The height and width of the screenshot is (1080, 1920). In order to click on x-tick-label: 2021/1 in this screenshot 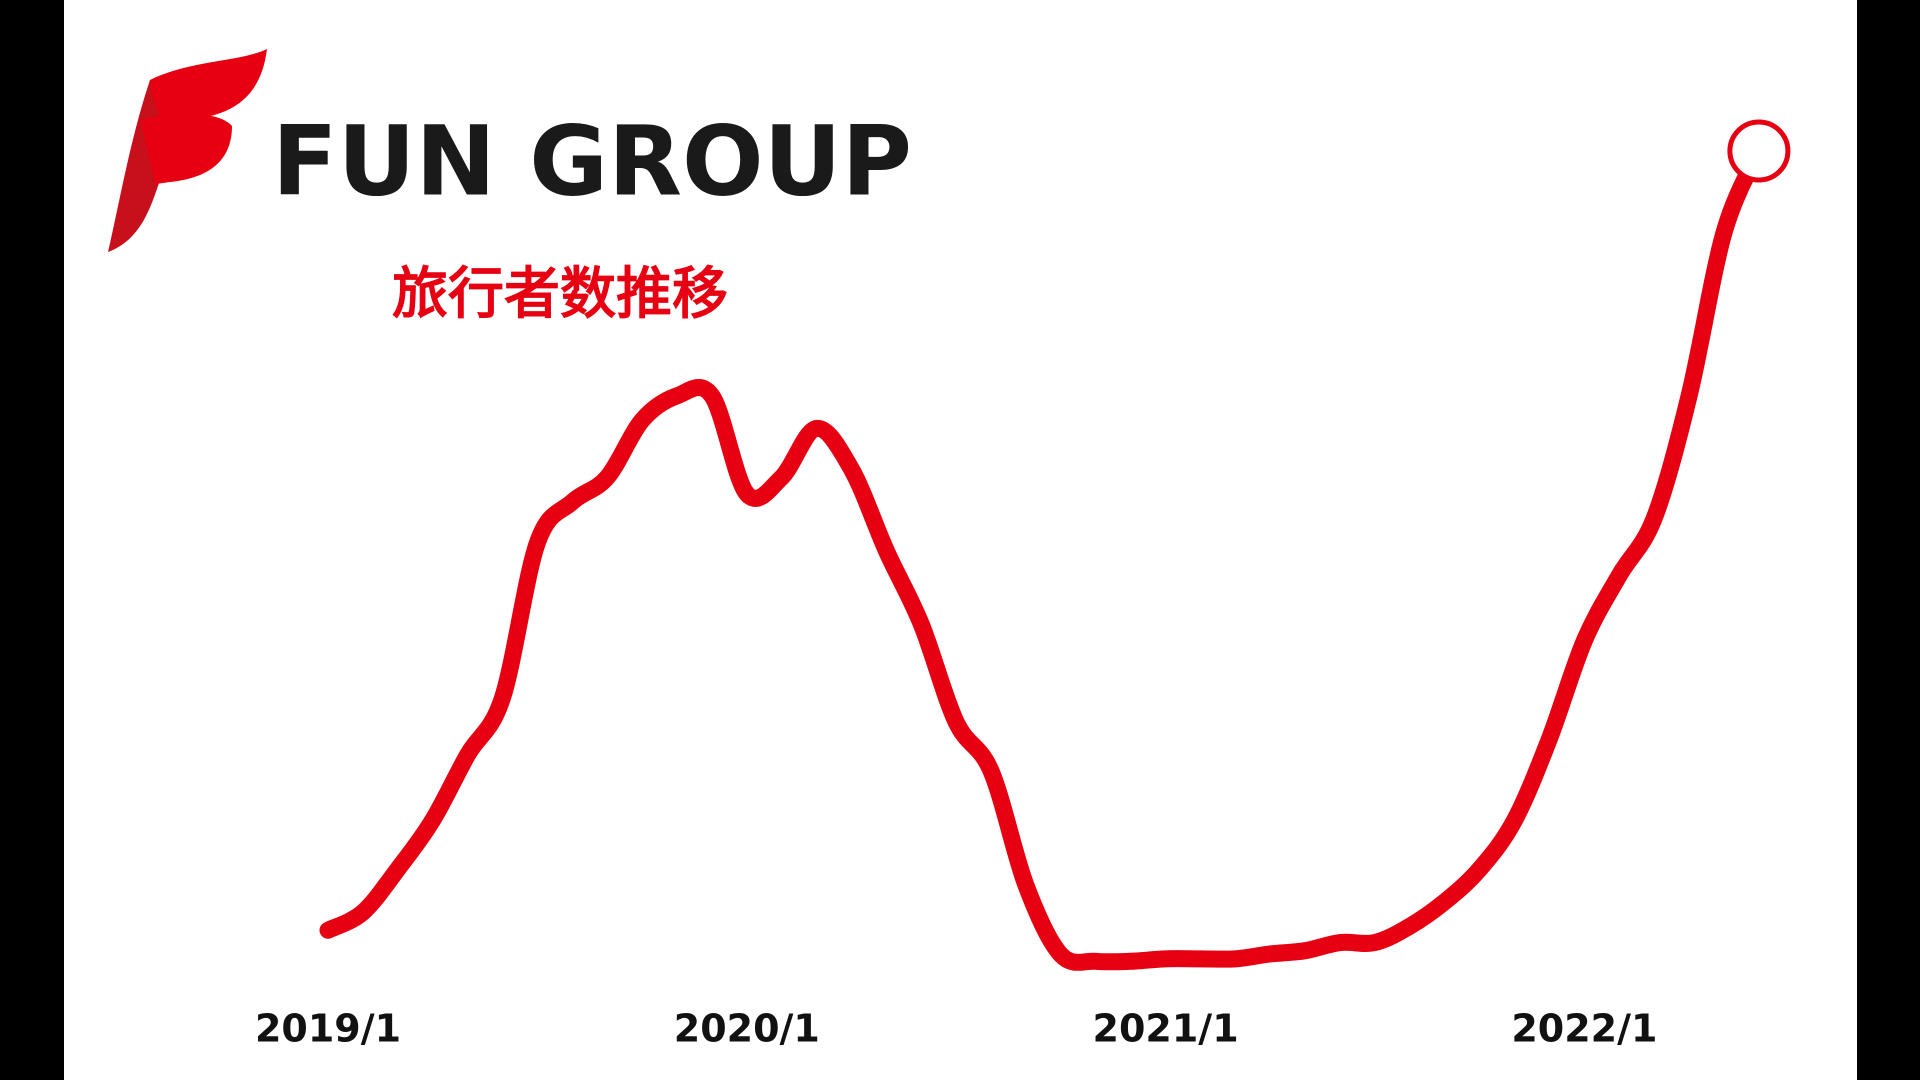, I will do `click(1166, 1029)`.